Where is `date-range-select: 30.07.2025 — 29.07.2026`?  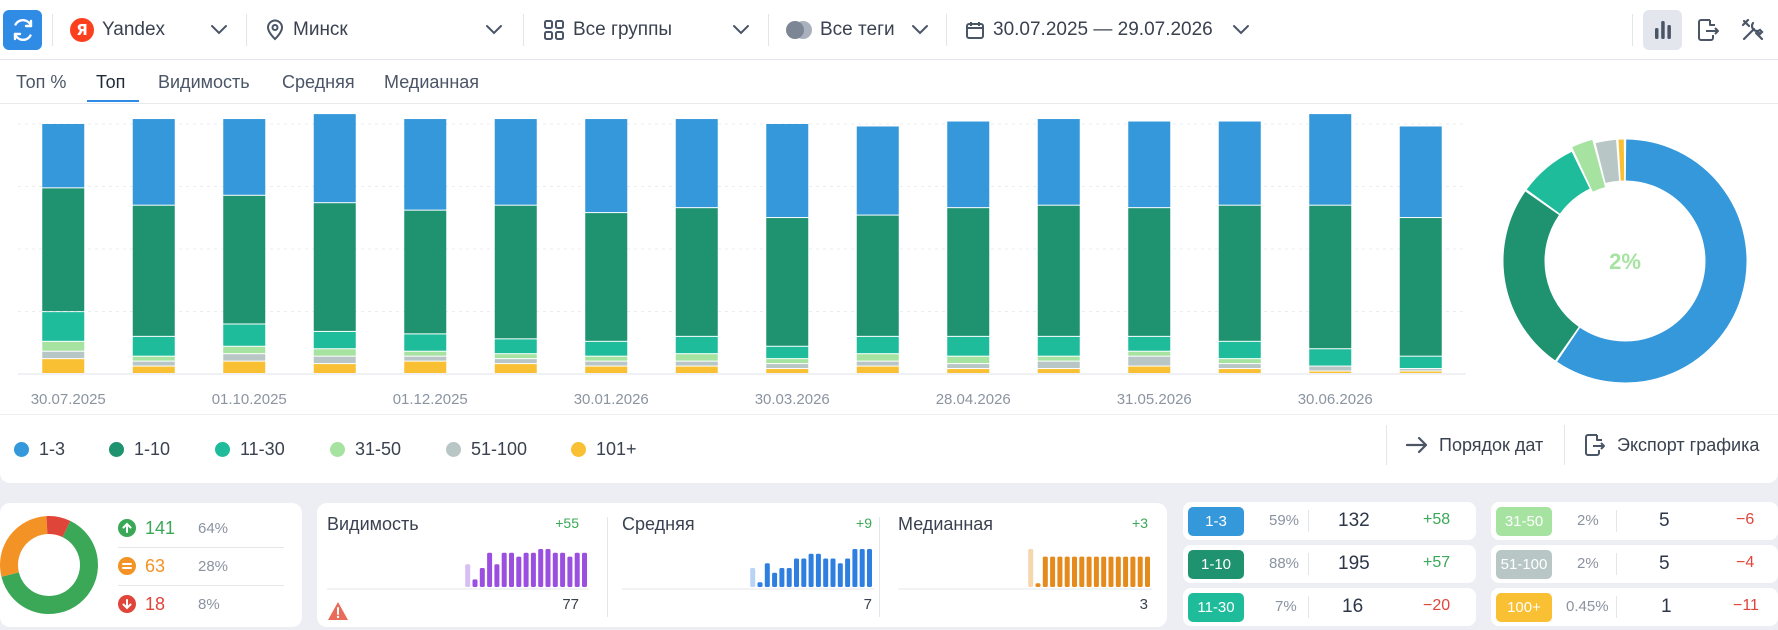
date-range-select: 30.07.2025 — 29.07.2026 is located at coordinates (1089, 30).